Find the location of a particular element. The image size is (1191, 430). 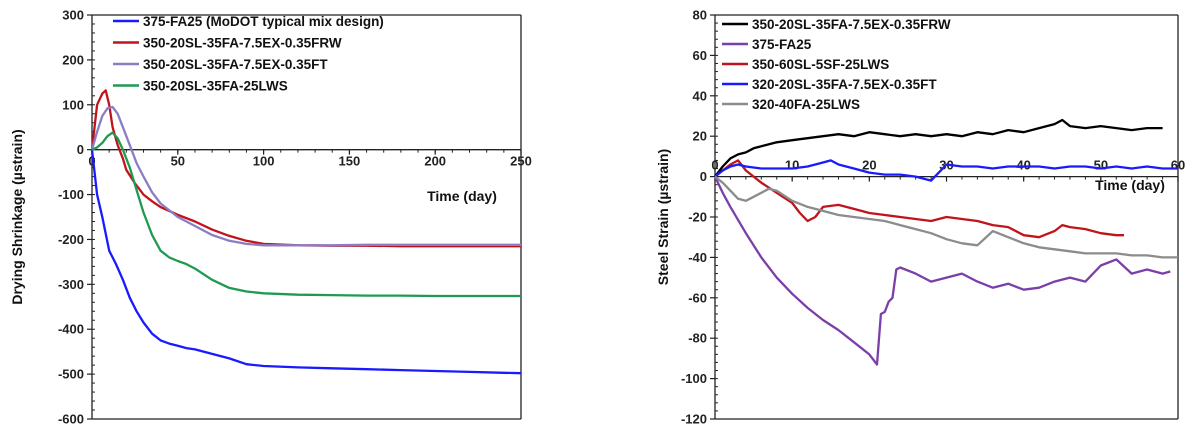

y-tick-label: 40 is located at coordinates (700, 95).